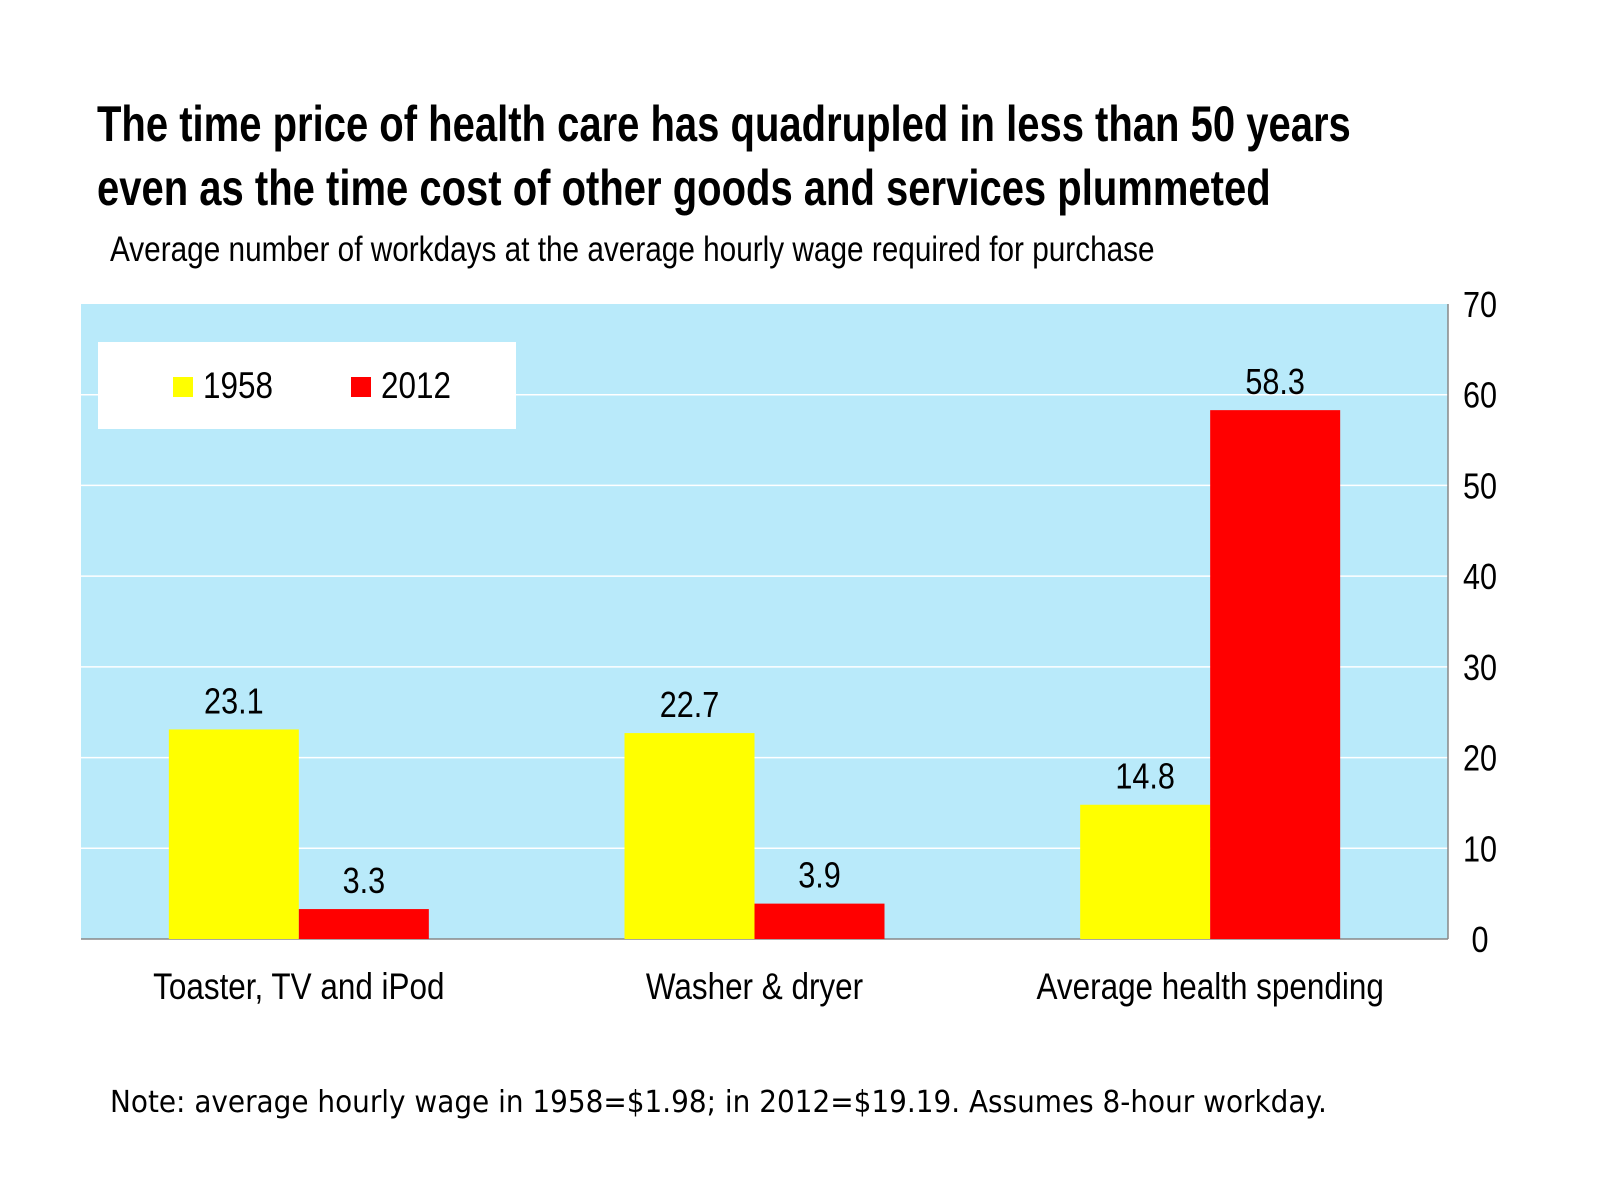  I want to click on x-category-label: Average health spending, so click(1210, 987).